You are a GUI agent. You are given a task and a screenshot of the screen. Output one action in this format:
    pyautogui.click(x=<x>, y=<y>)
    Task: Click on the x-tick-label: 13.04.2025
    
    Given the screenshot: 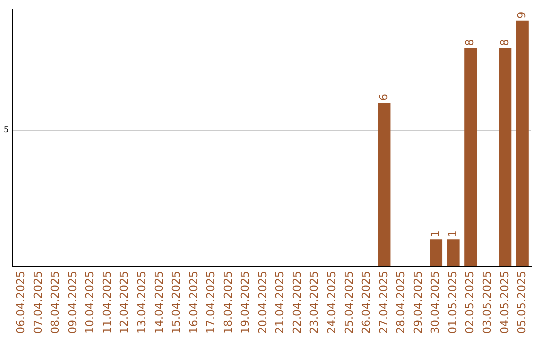 What is the action you would take?
    pyautogui.click(x=142, y=302)
    